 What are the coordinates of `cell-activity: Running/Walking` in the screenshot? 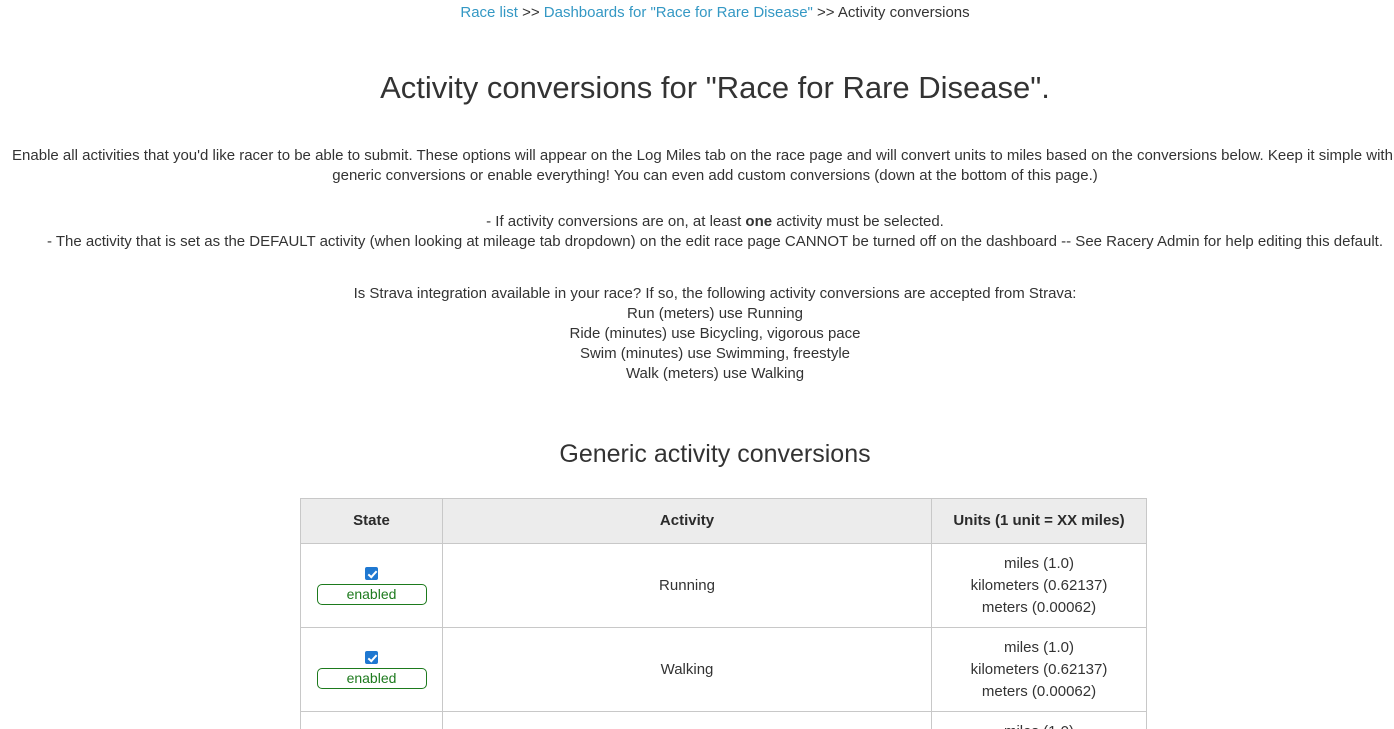 It's located at (687, 720).